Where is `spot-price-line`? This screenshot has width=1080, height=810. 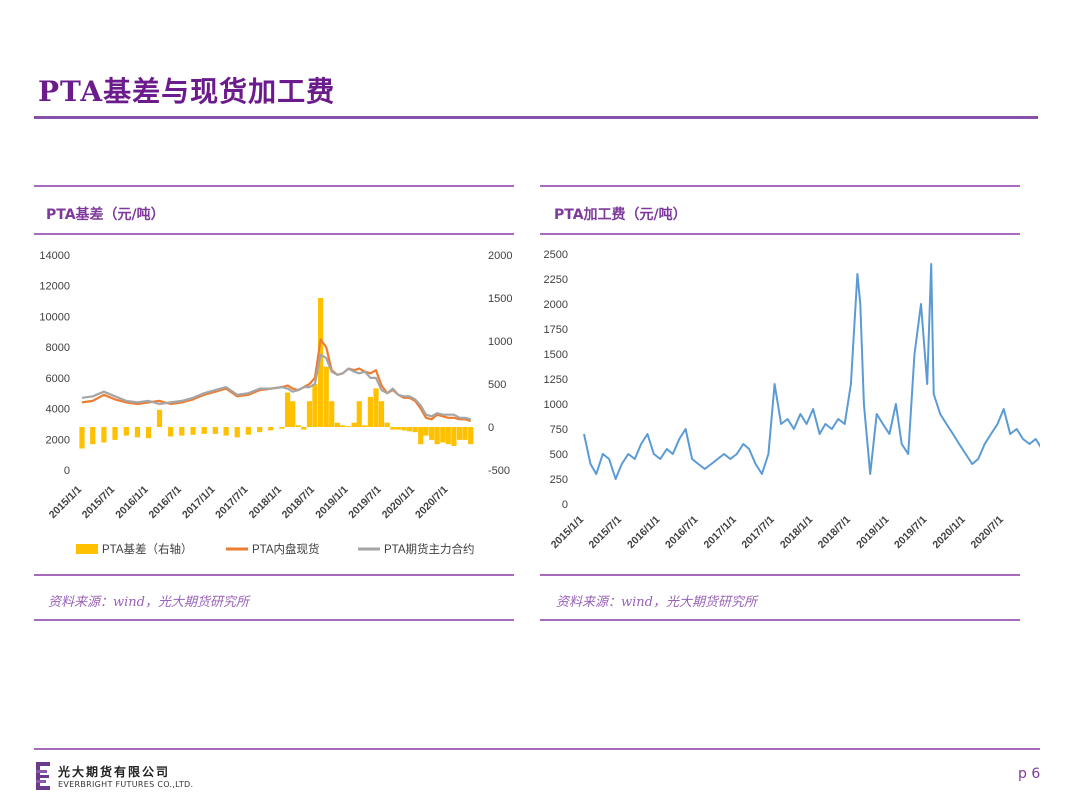 spot-price-line is located at coordinates (276, 380).